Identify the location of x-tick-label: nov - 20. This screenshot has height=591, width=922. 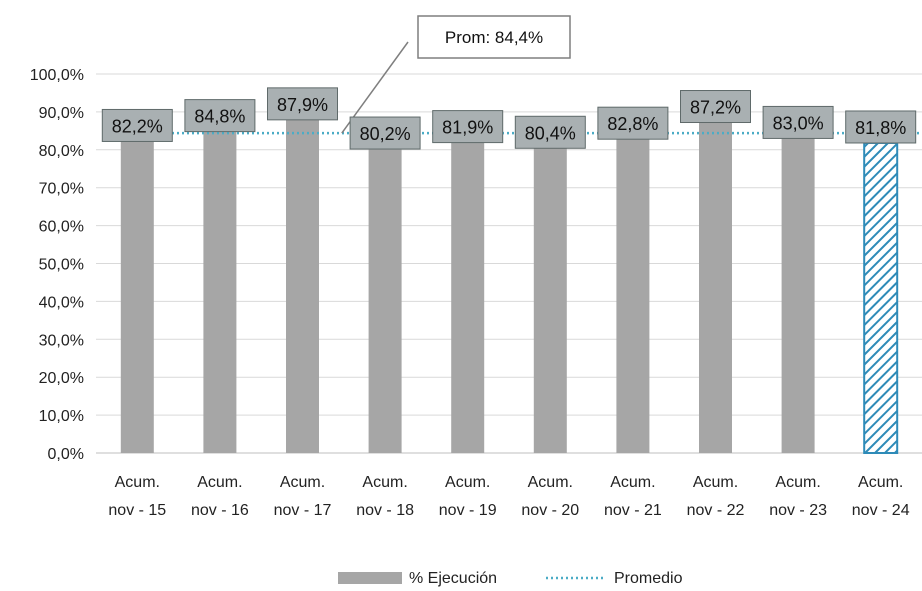
(550, 510).